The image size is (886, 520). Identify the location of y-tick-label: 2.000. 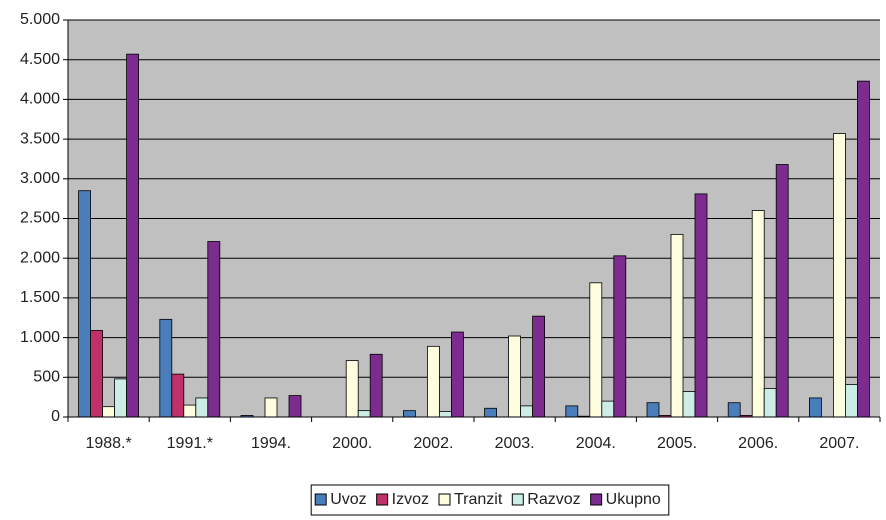
(40, 257).